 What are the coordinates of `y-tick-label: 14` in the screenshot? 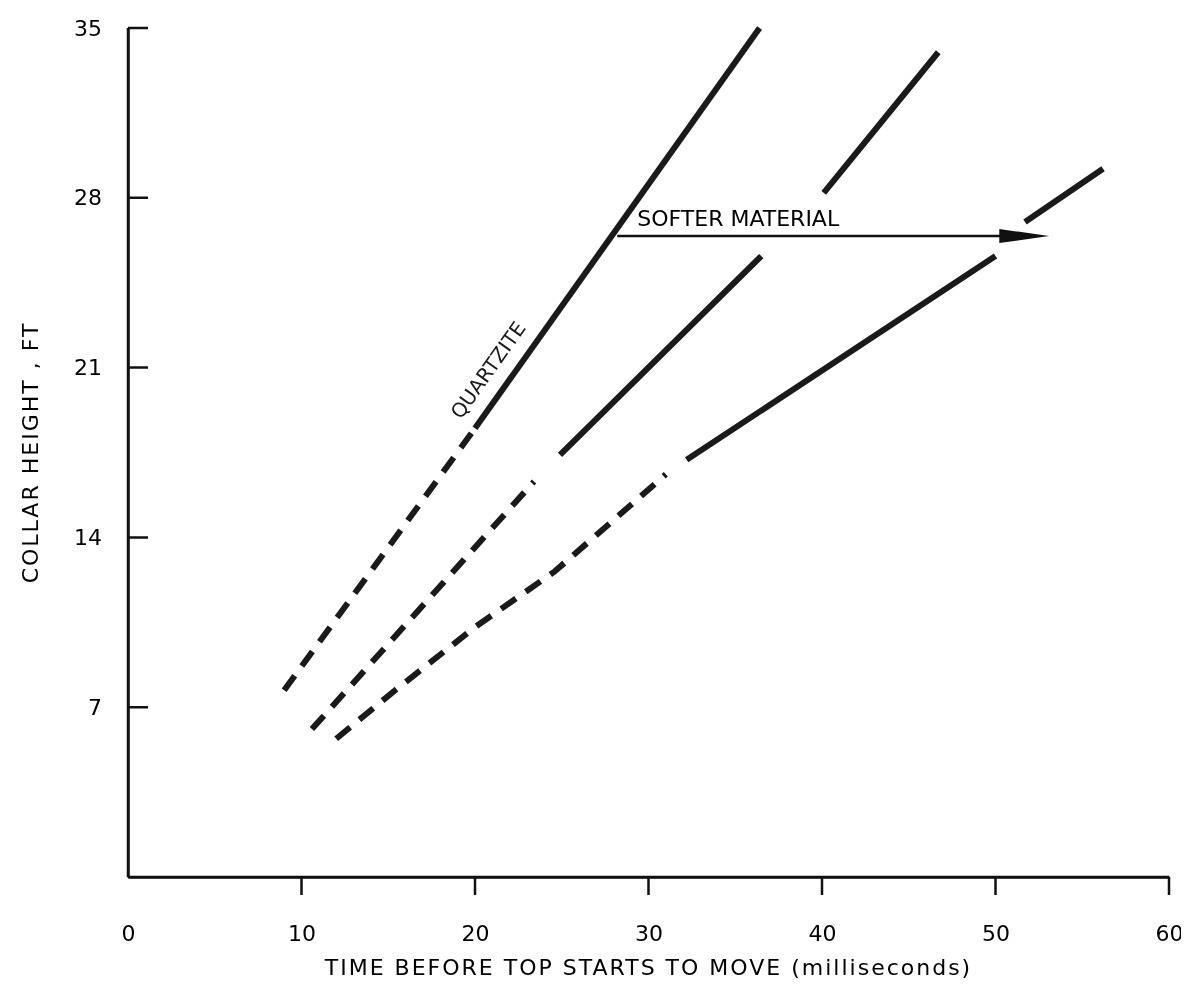 It's located at (88, 537).